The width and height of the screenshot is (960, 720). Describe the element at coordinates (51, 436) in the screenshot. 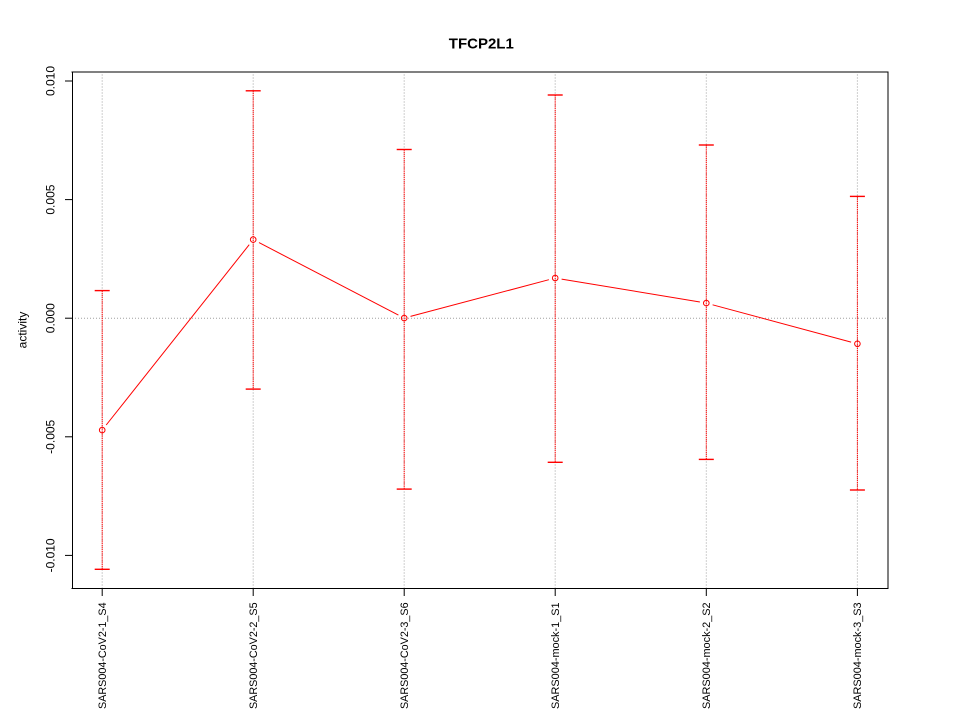

I see `svg-text: -0.005` at that location.